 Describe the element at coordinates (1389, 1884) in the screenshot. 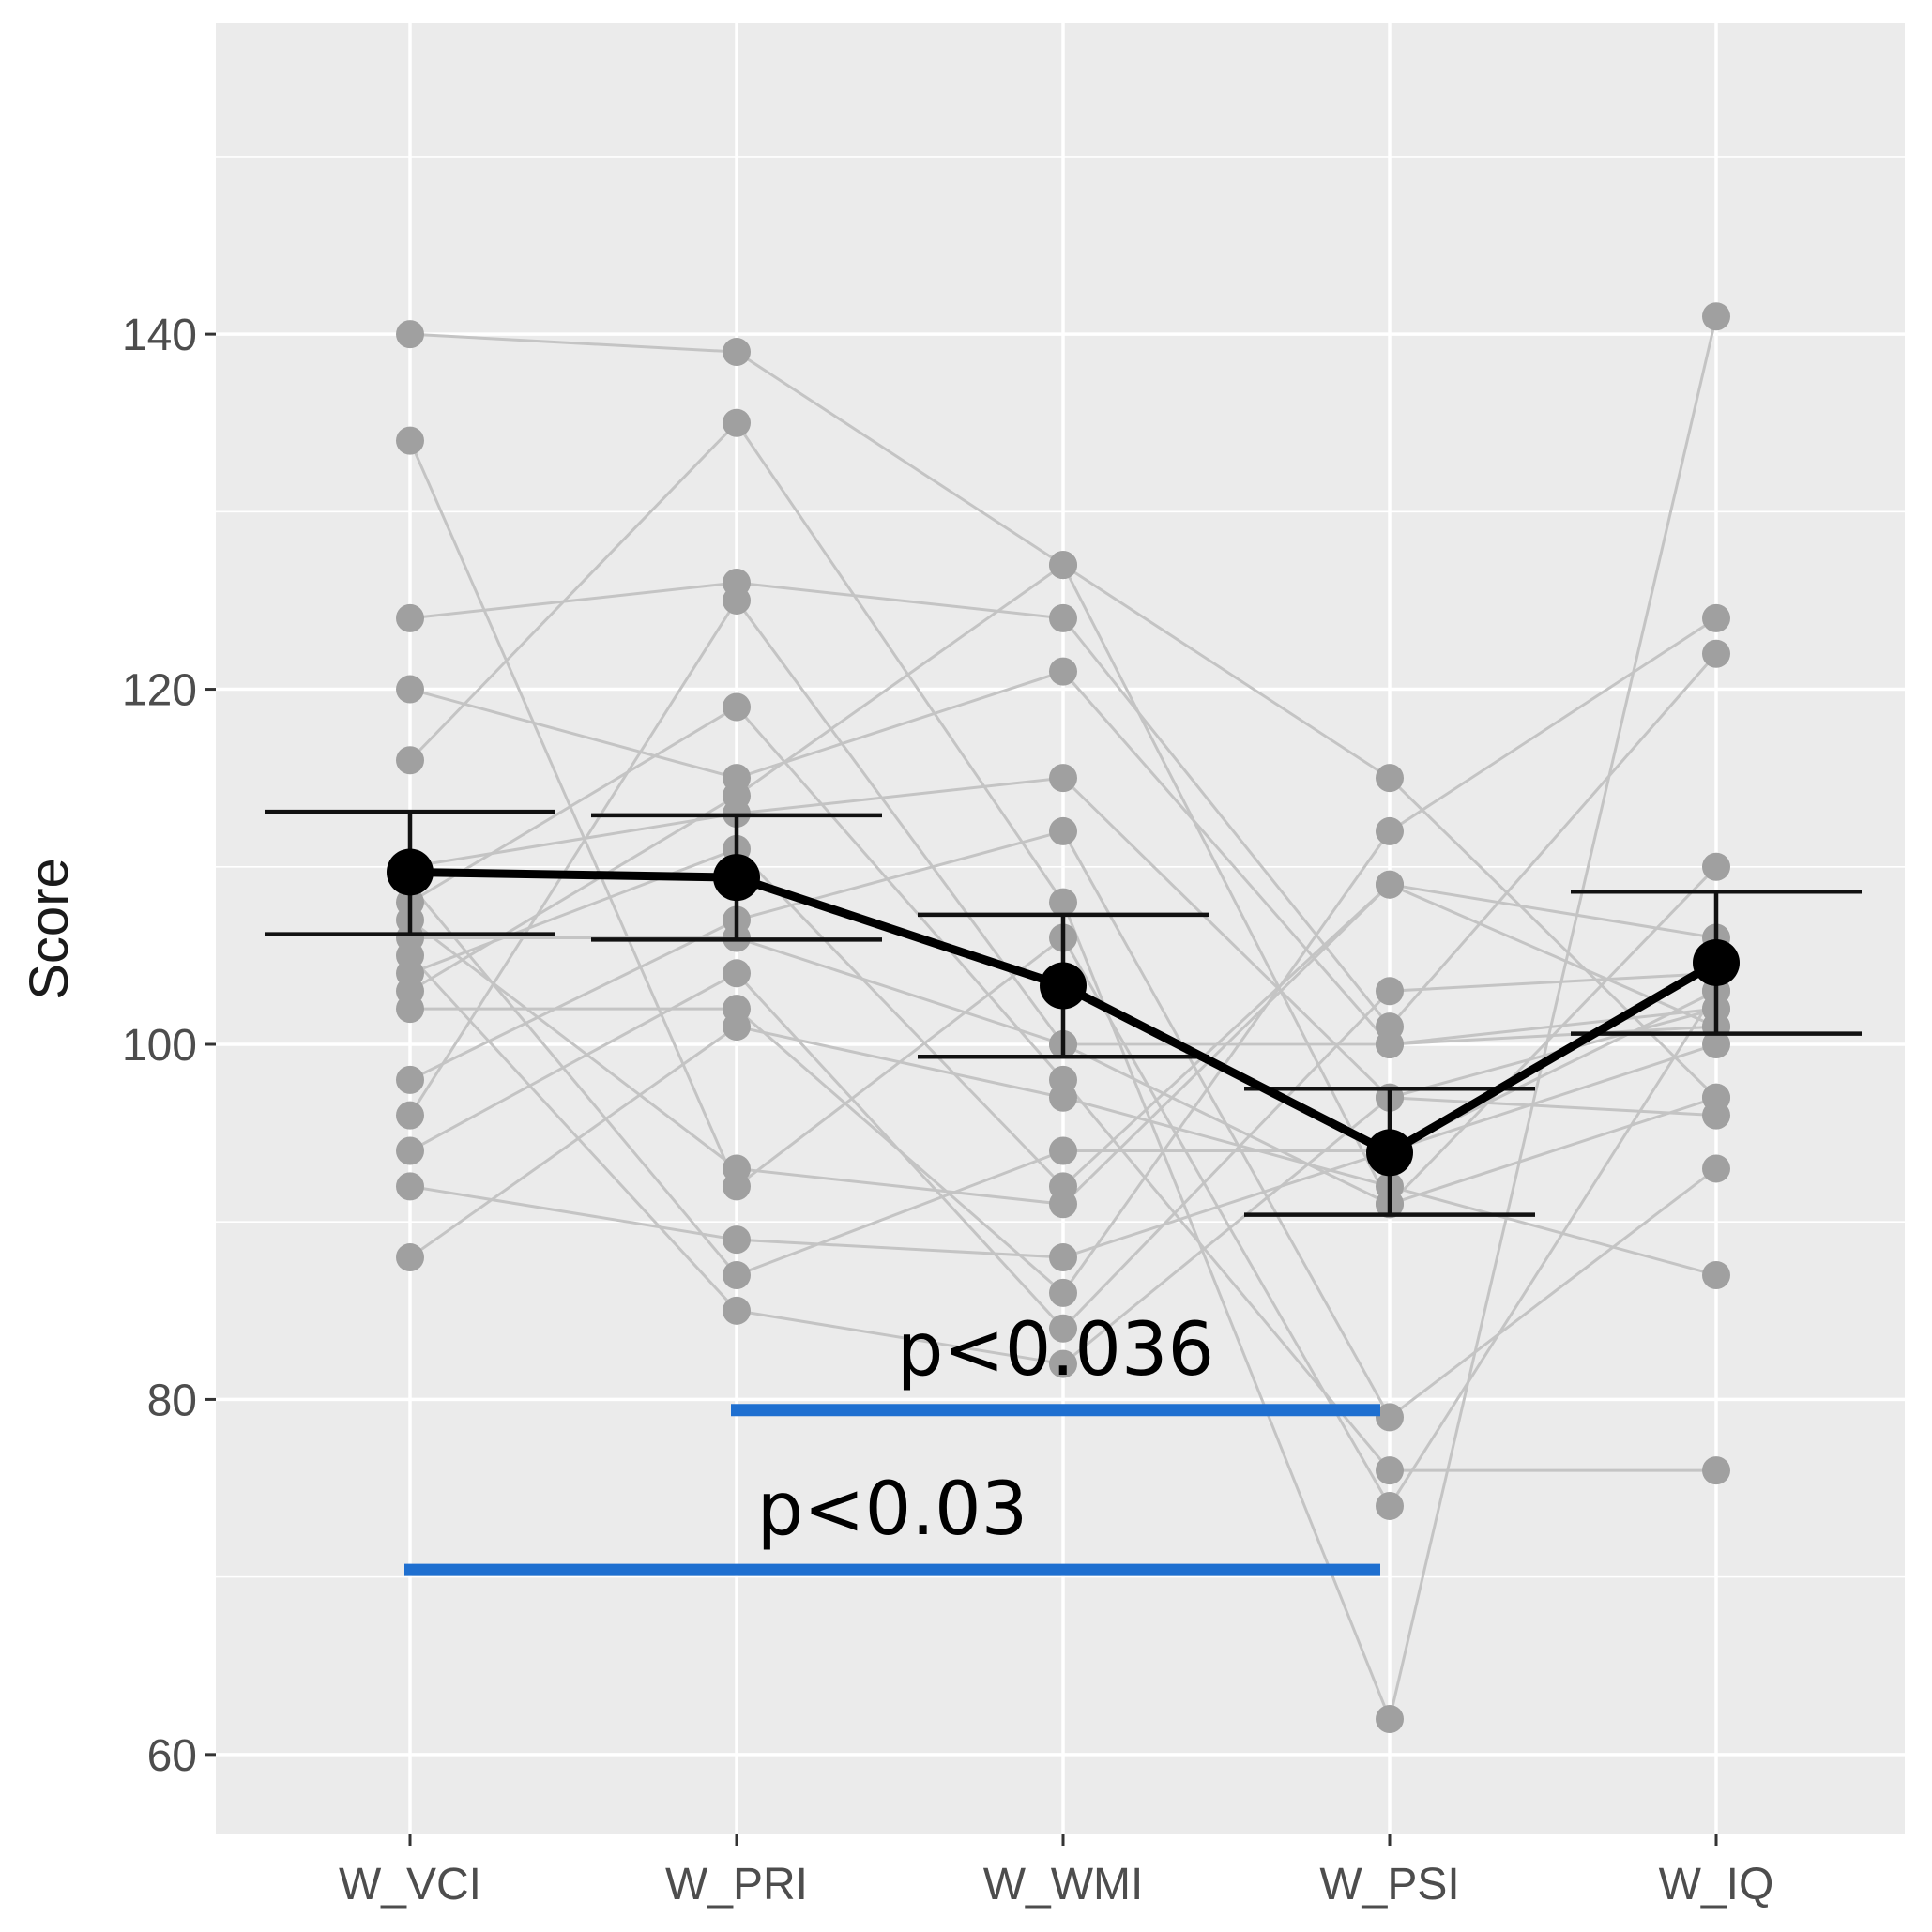

I see `x-tick-label: W_PSI` at that location.